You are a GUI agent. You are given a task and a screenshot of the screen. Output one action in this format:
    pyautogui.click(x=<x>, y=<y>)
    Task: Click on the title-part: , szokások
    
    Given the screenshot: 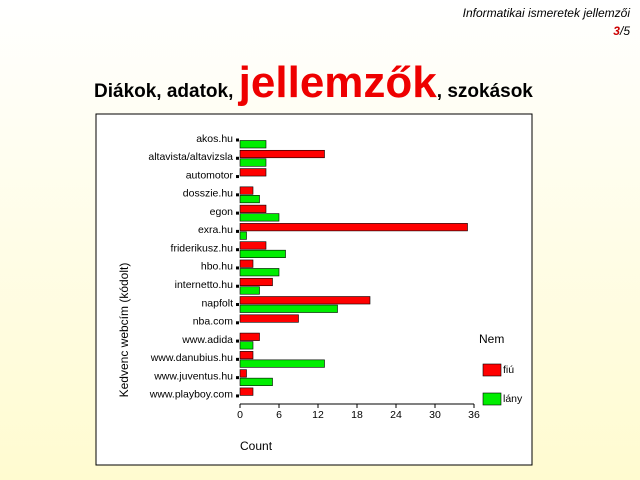 What is the action you would take?
    pyautogui.click(x=484, y=91)
    